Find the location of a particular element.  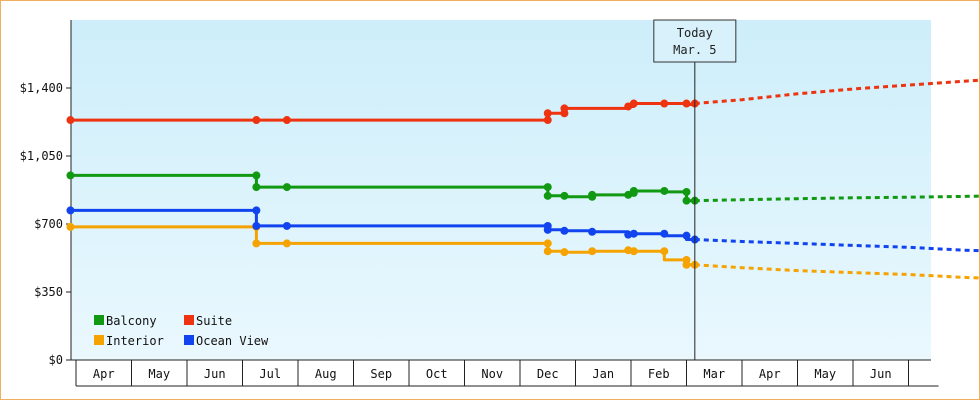

today-date: Mar. 5 is located at coordinates (694, 50).